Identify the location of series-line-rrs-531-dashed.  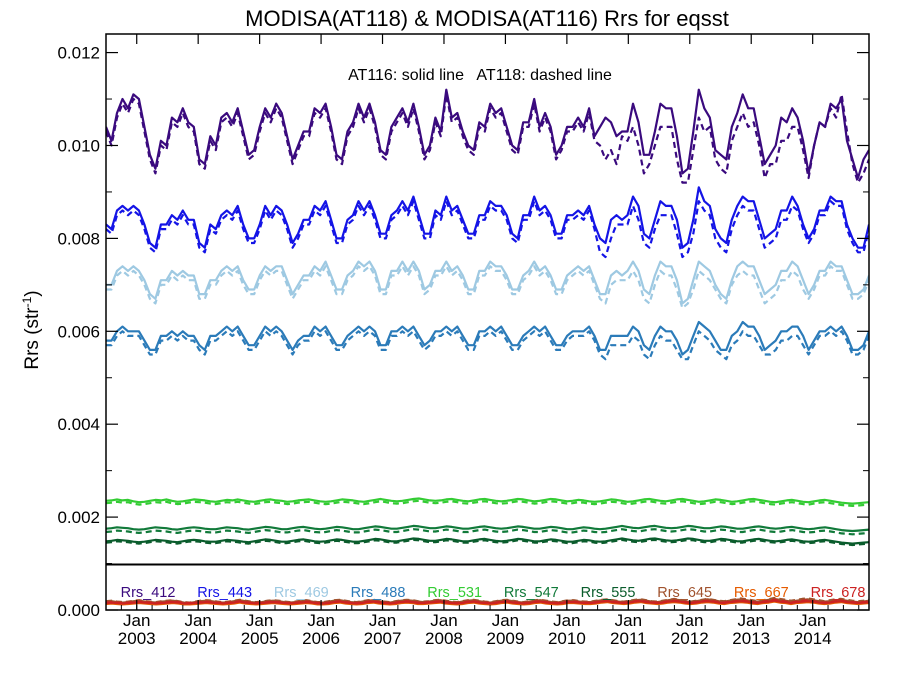
(487, 503).